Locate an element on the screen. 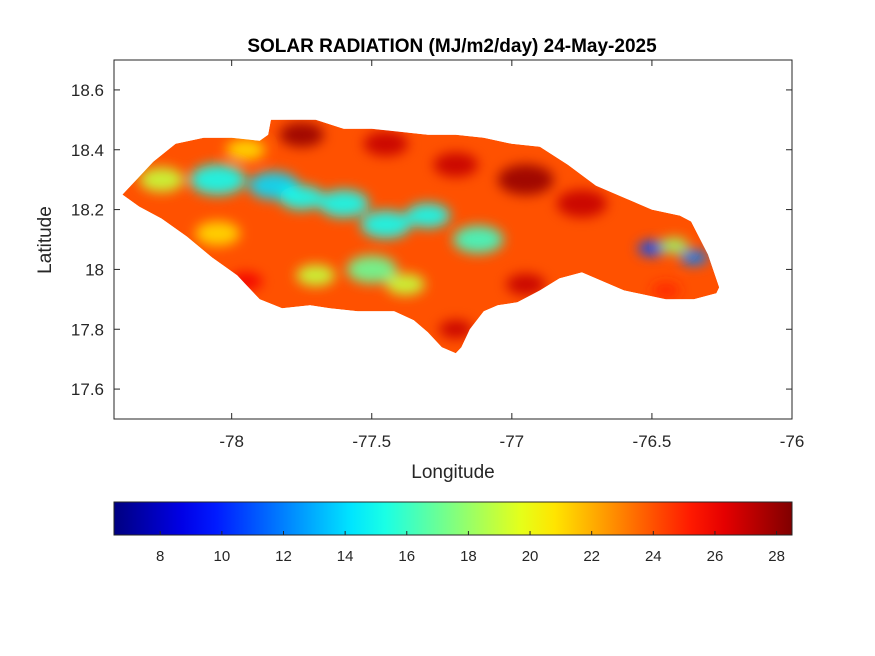 This screenshot has width=875, height=656. colorbar-tick-label: 12 is located at coordinates (283, 556).